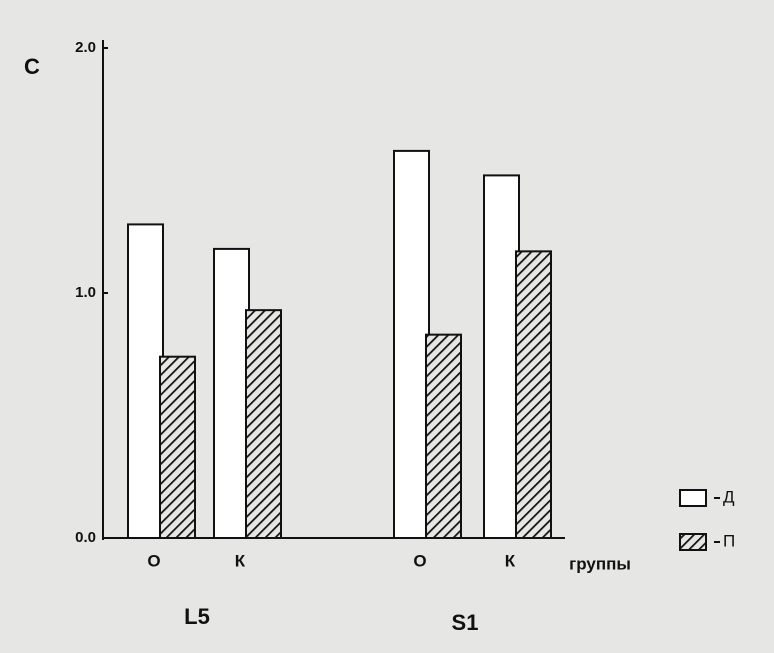 The height and width of the screenshot is (653, 774). Describe the element at coordinates (465, 622) in the screenshot. I see `group-label: S1` at that location.